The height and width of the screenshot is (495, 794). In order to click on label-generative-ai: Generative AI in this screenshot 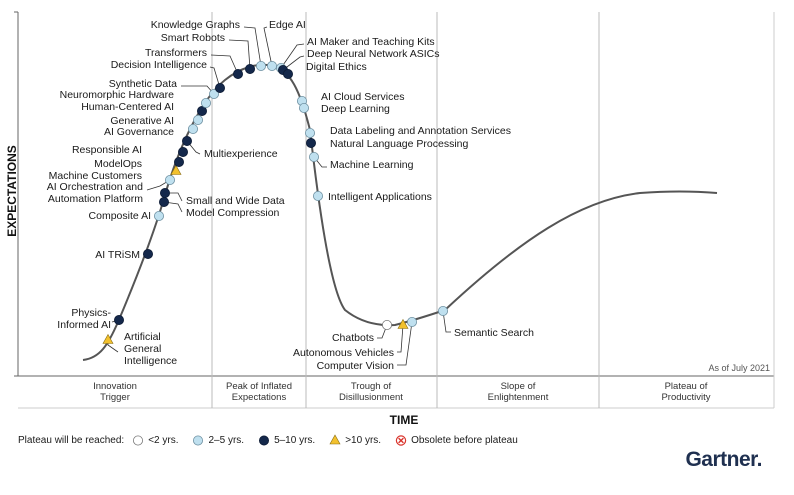, I will do `click(142, 121)`.